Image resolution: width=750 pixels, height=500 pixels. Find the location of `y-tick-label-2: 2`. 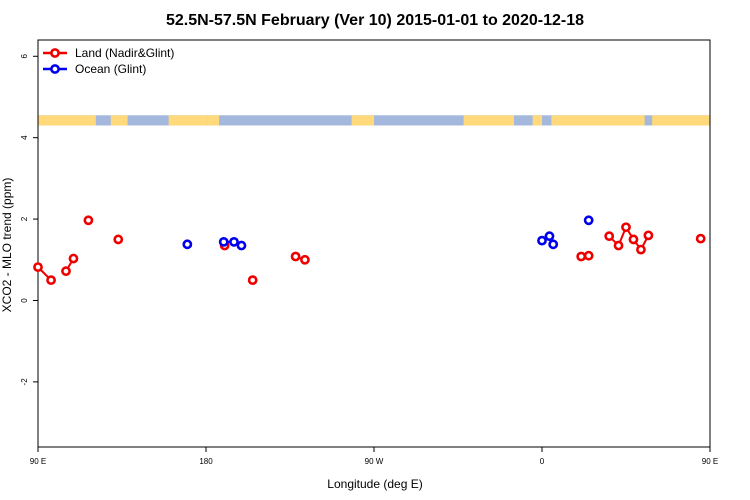

y-tick-label-2: 2 is located at coordinates (24, 218).